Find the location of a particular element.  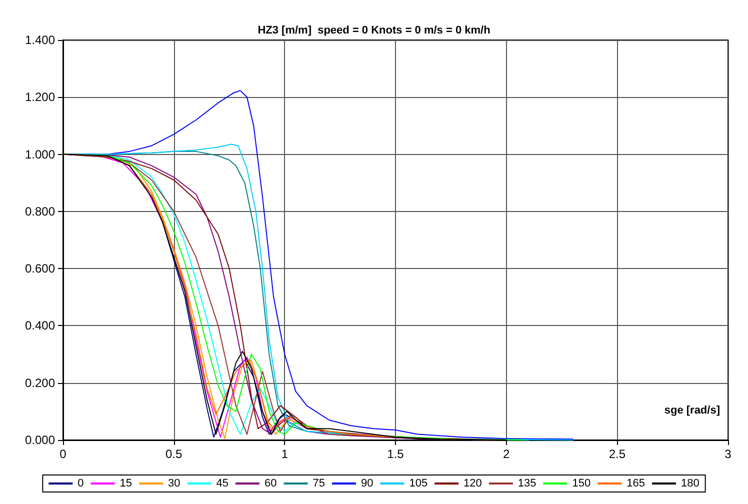

legend-label: 90 is located at coordinates (367, 484).